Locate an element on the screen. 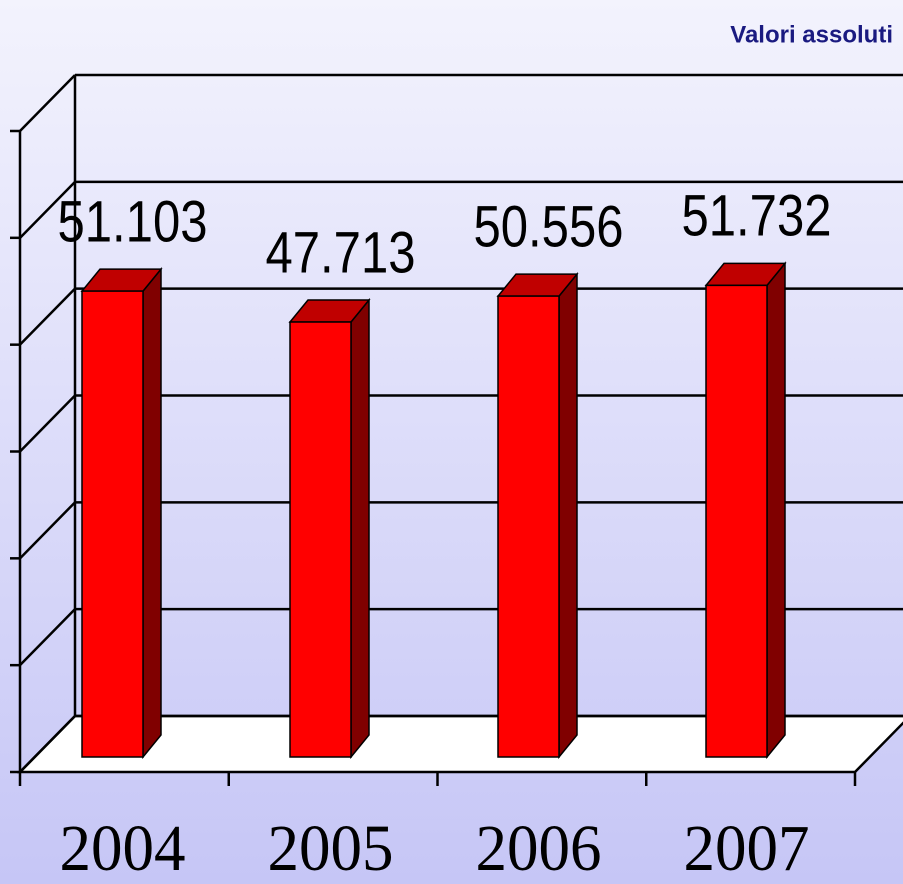  x-tick-label: 2007 is located at coordinates (747, 848).